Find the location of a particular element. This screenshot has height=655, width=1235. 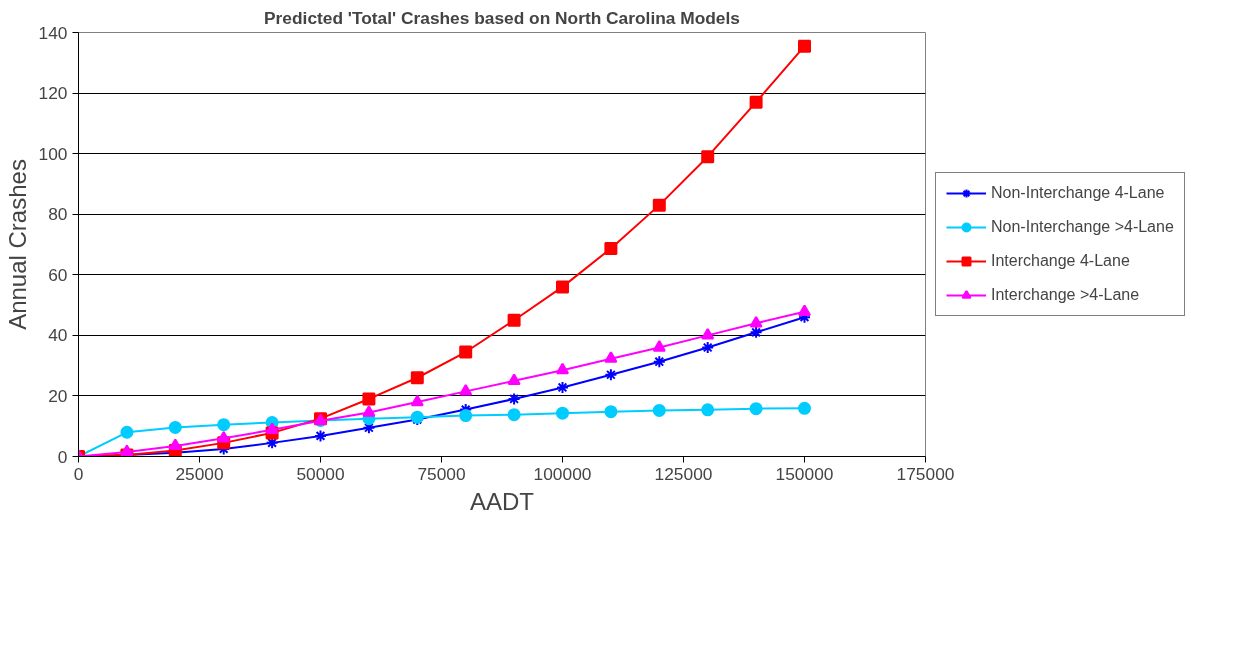

y-tick-label: 100 is located at coordinates (53, 153).